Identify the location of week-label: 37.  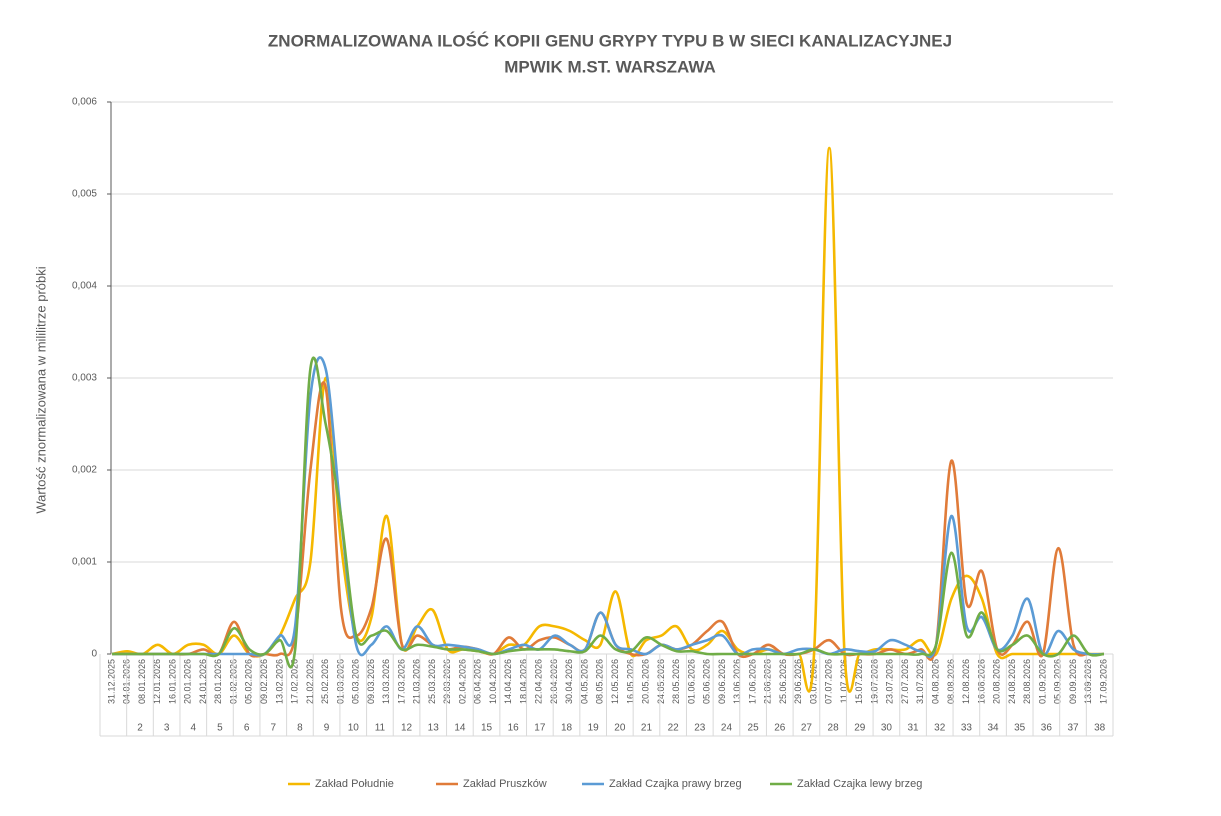
(1073, 728).